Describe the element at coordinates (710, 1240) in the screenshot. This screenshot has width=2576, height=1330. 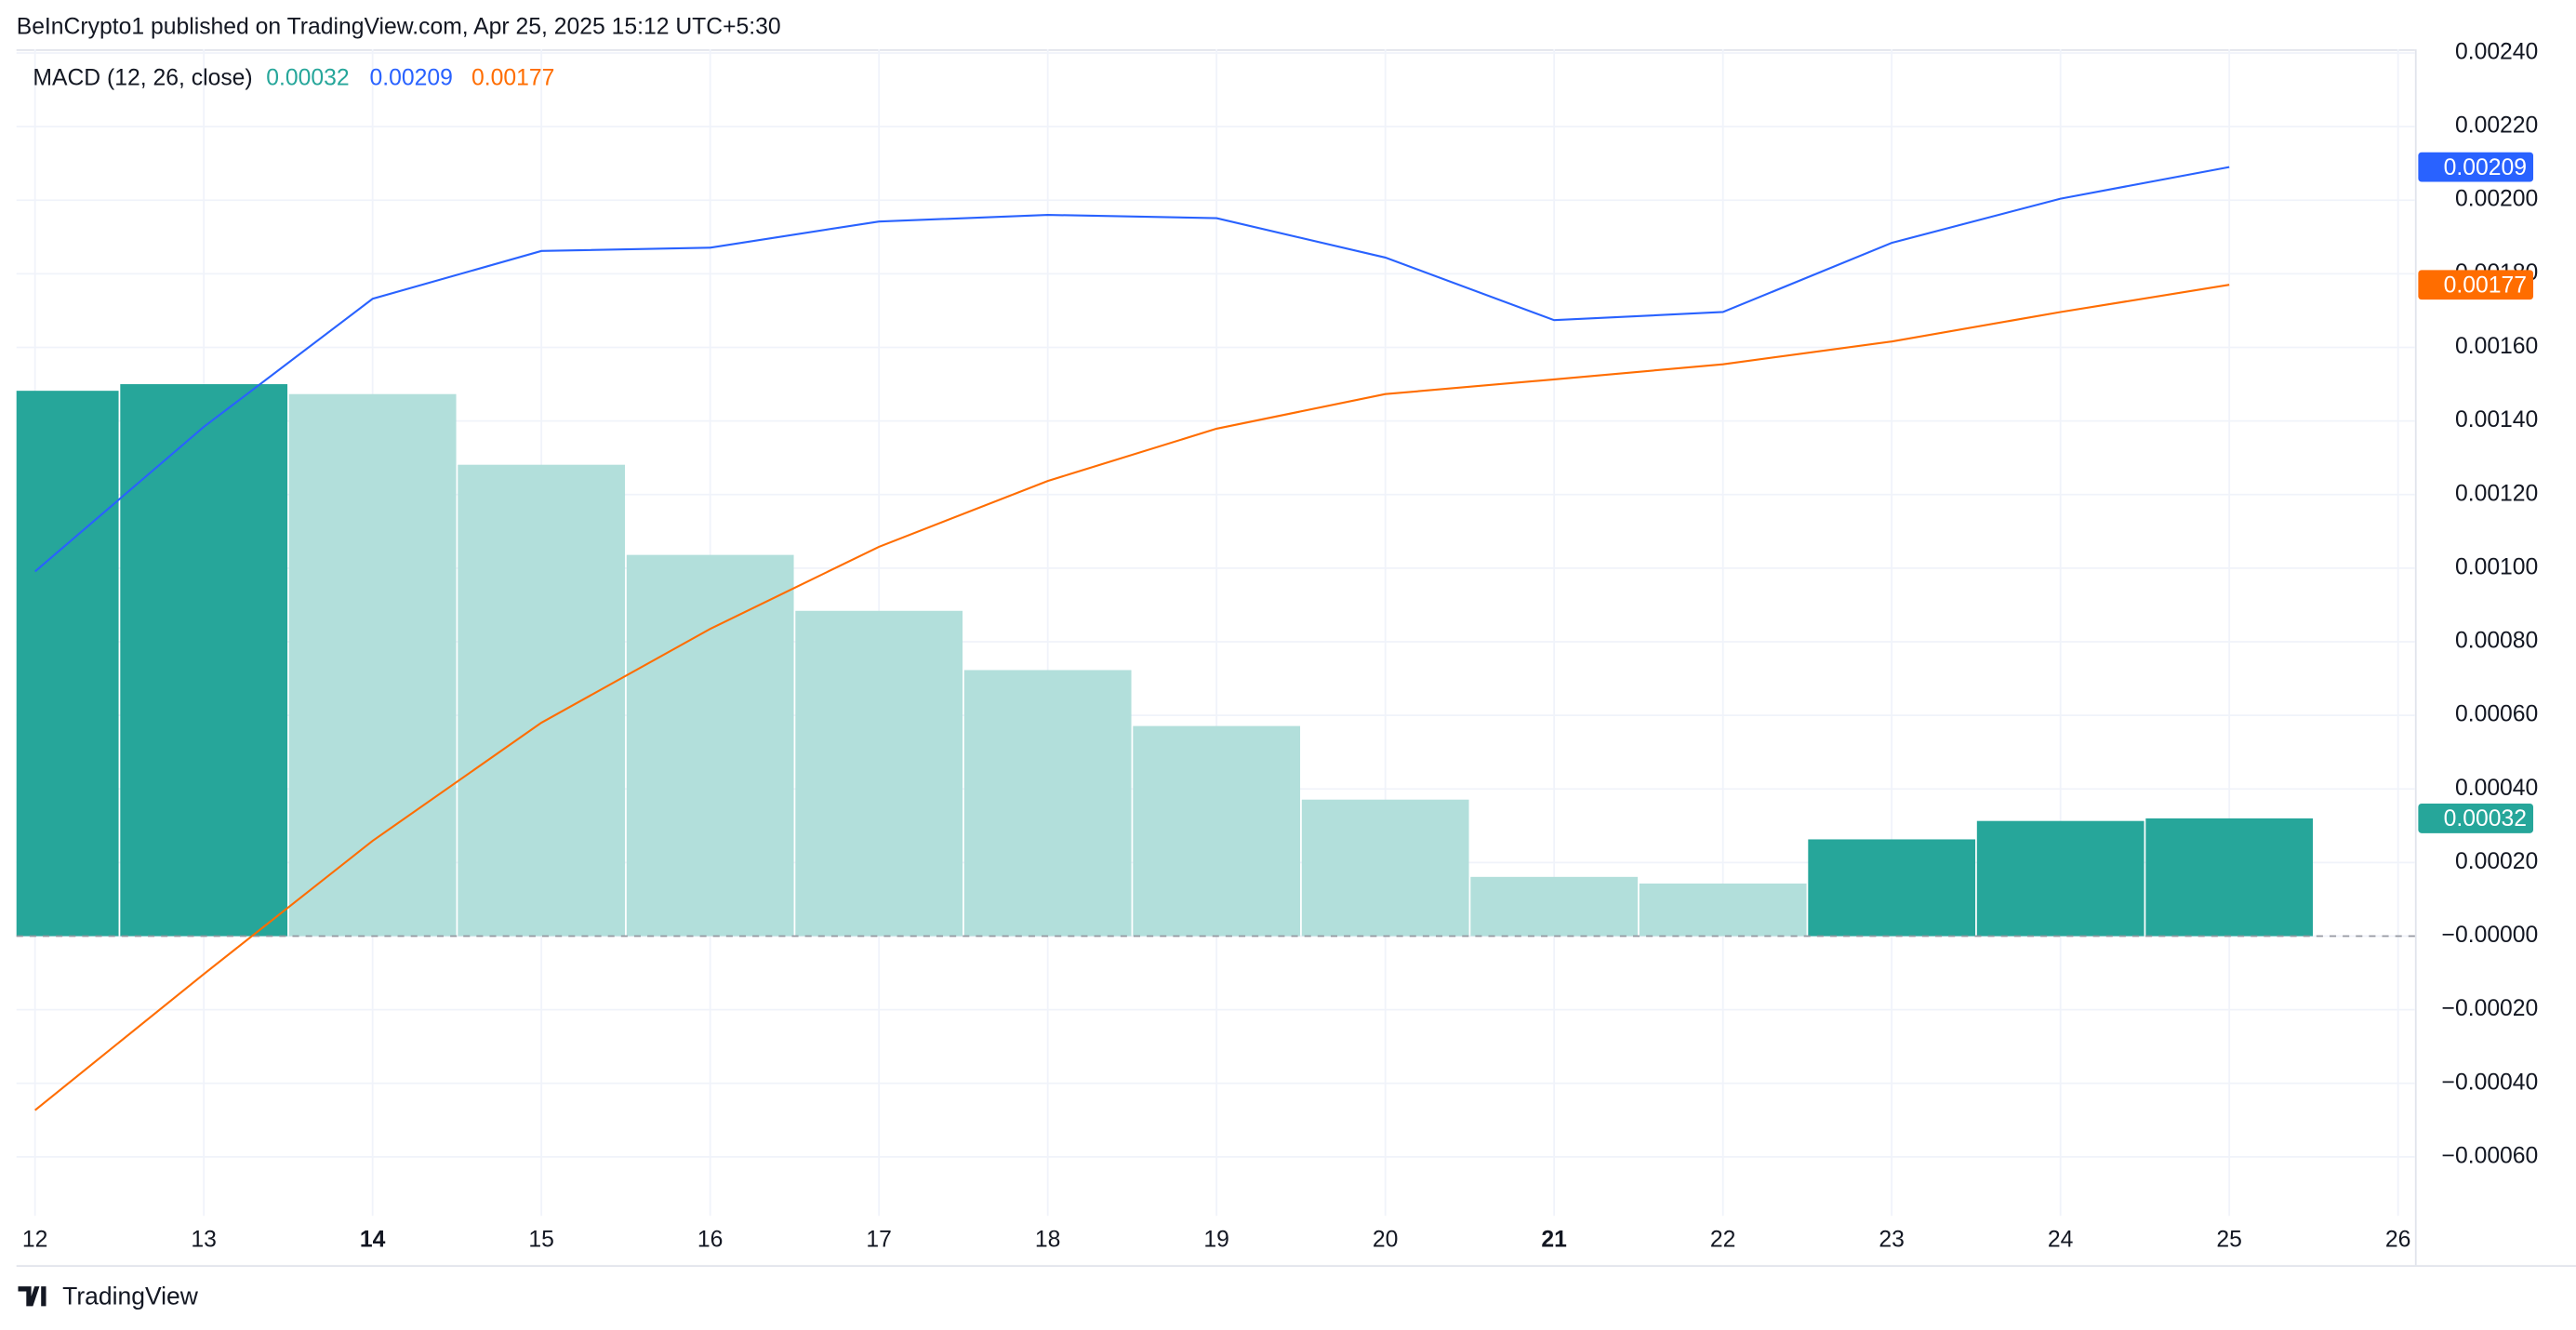
I see `x-tick-label: 16` at that location.